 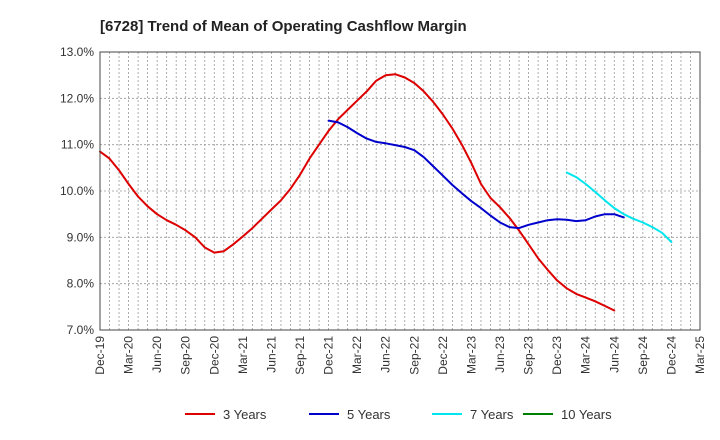 I want to click on x-tick-label: Mar-23, so click(x=471, y=355).